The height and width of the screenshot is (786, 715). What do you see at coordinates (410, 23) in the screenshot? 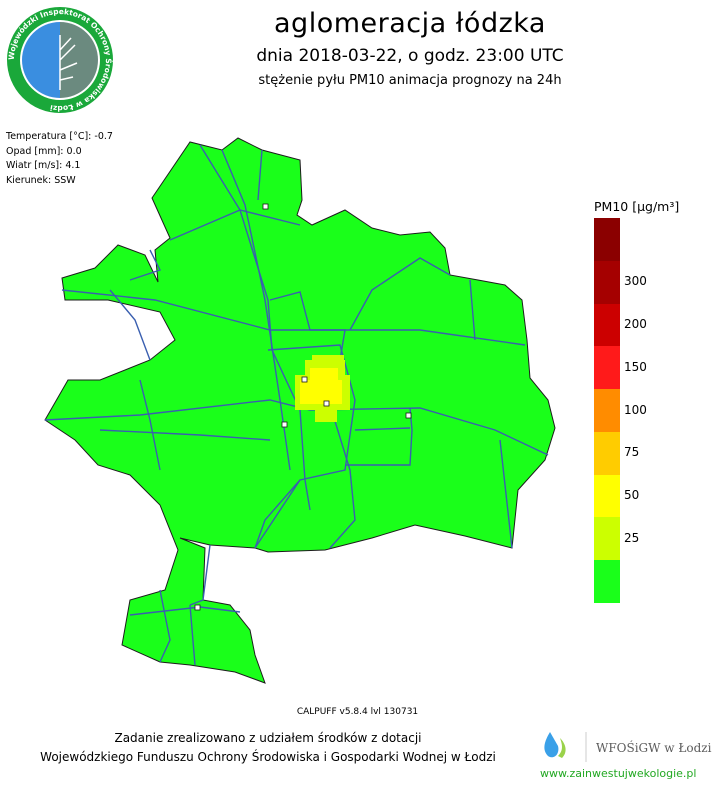
I see `page-title: aglomeracja łódzka` at bounding box center [410, 23].